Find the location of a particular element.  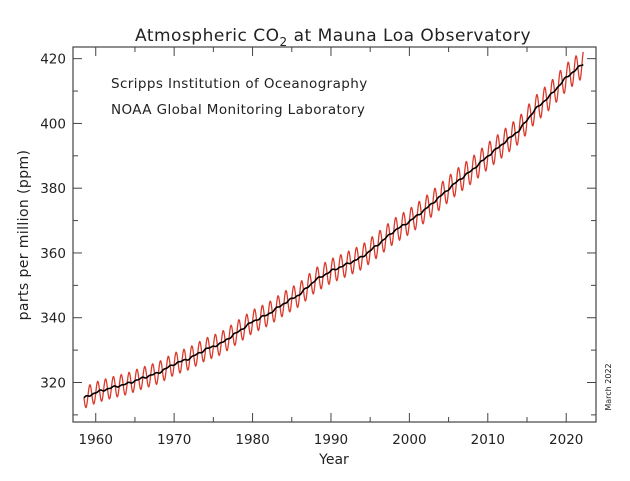

x-tick-label: 1990 is located at coordinates (331, 440).